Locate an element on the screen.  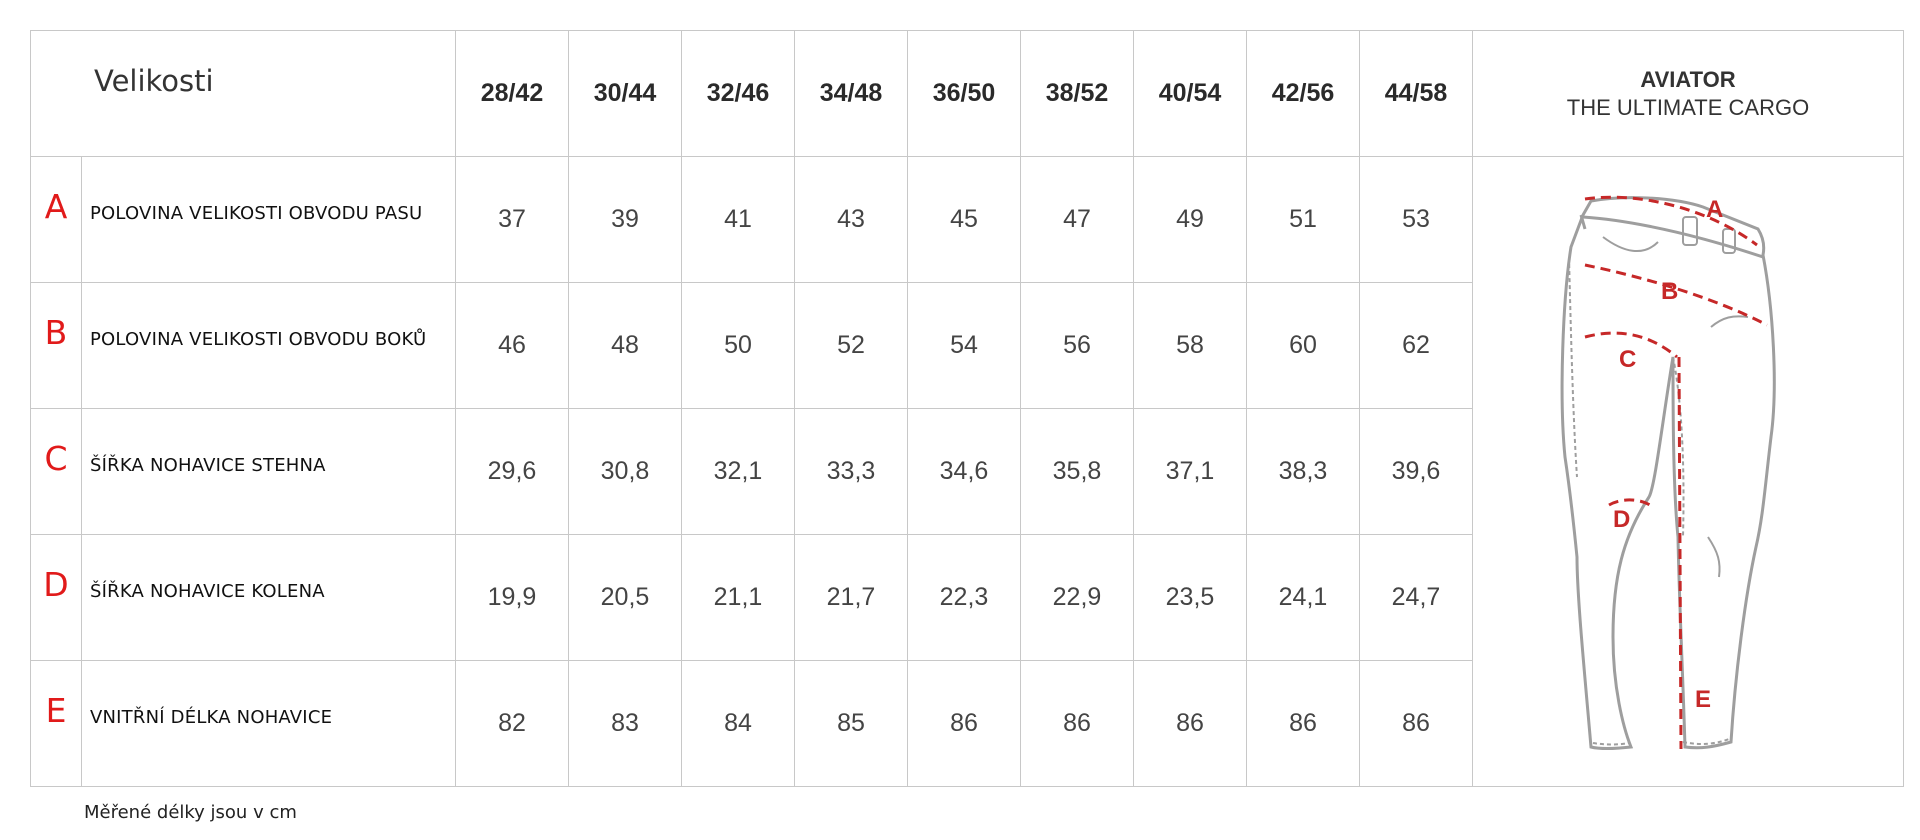
table-cell: 47 is located at coordinates (1077, 219).